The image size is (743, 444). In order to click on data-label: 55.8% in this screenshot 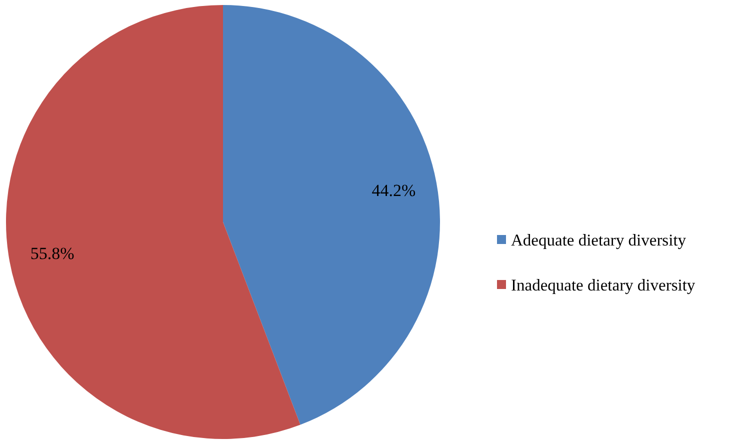, I will do `click(52, 253)`.